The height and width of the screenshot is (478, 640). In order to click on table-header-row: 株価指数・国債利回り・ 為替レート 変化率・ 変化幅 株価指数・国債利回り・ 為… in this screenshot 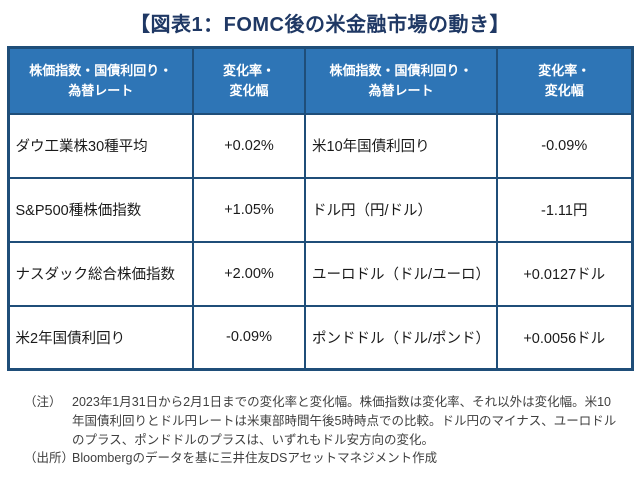, I will do `click(320, 80)`.